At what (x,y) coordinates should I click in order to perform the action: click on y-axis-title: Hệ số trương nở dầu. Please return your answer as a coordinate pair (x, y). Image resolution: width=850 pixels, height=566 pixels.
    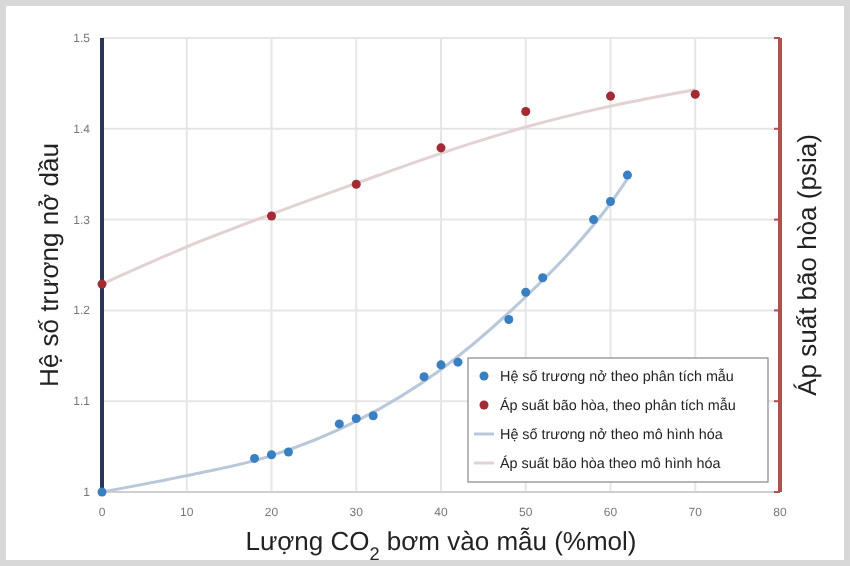
    Looking at the image, I should click on (49, 265).